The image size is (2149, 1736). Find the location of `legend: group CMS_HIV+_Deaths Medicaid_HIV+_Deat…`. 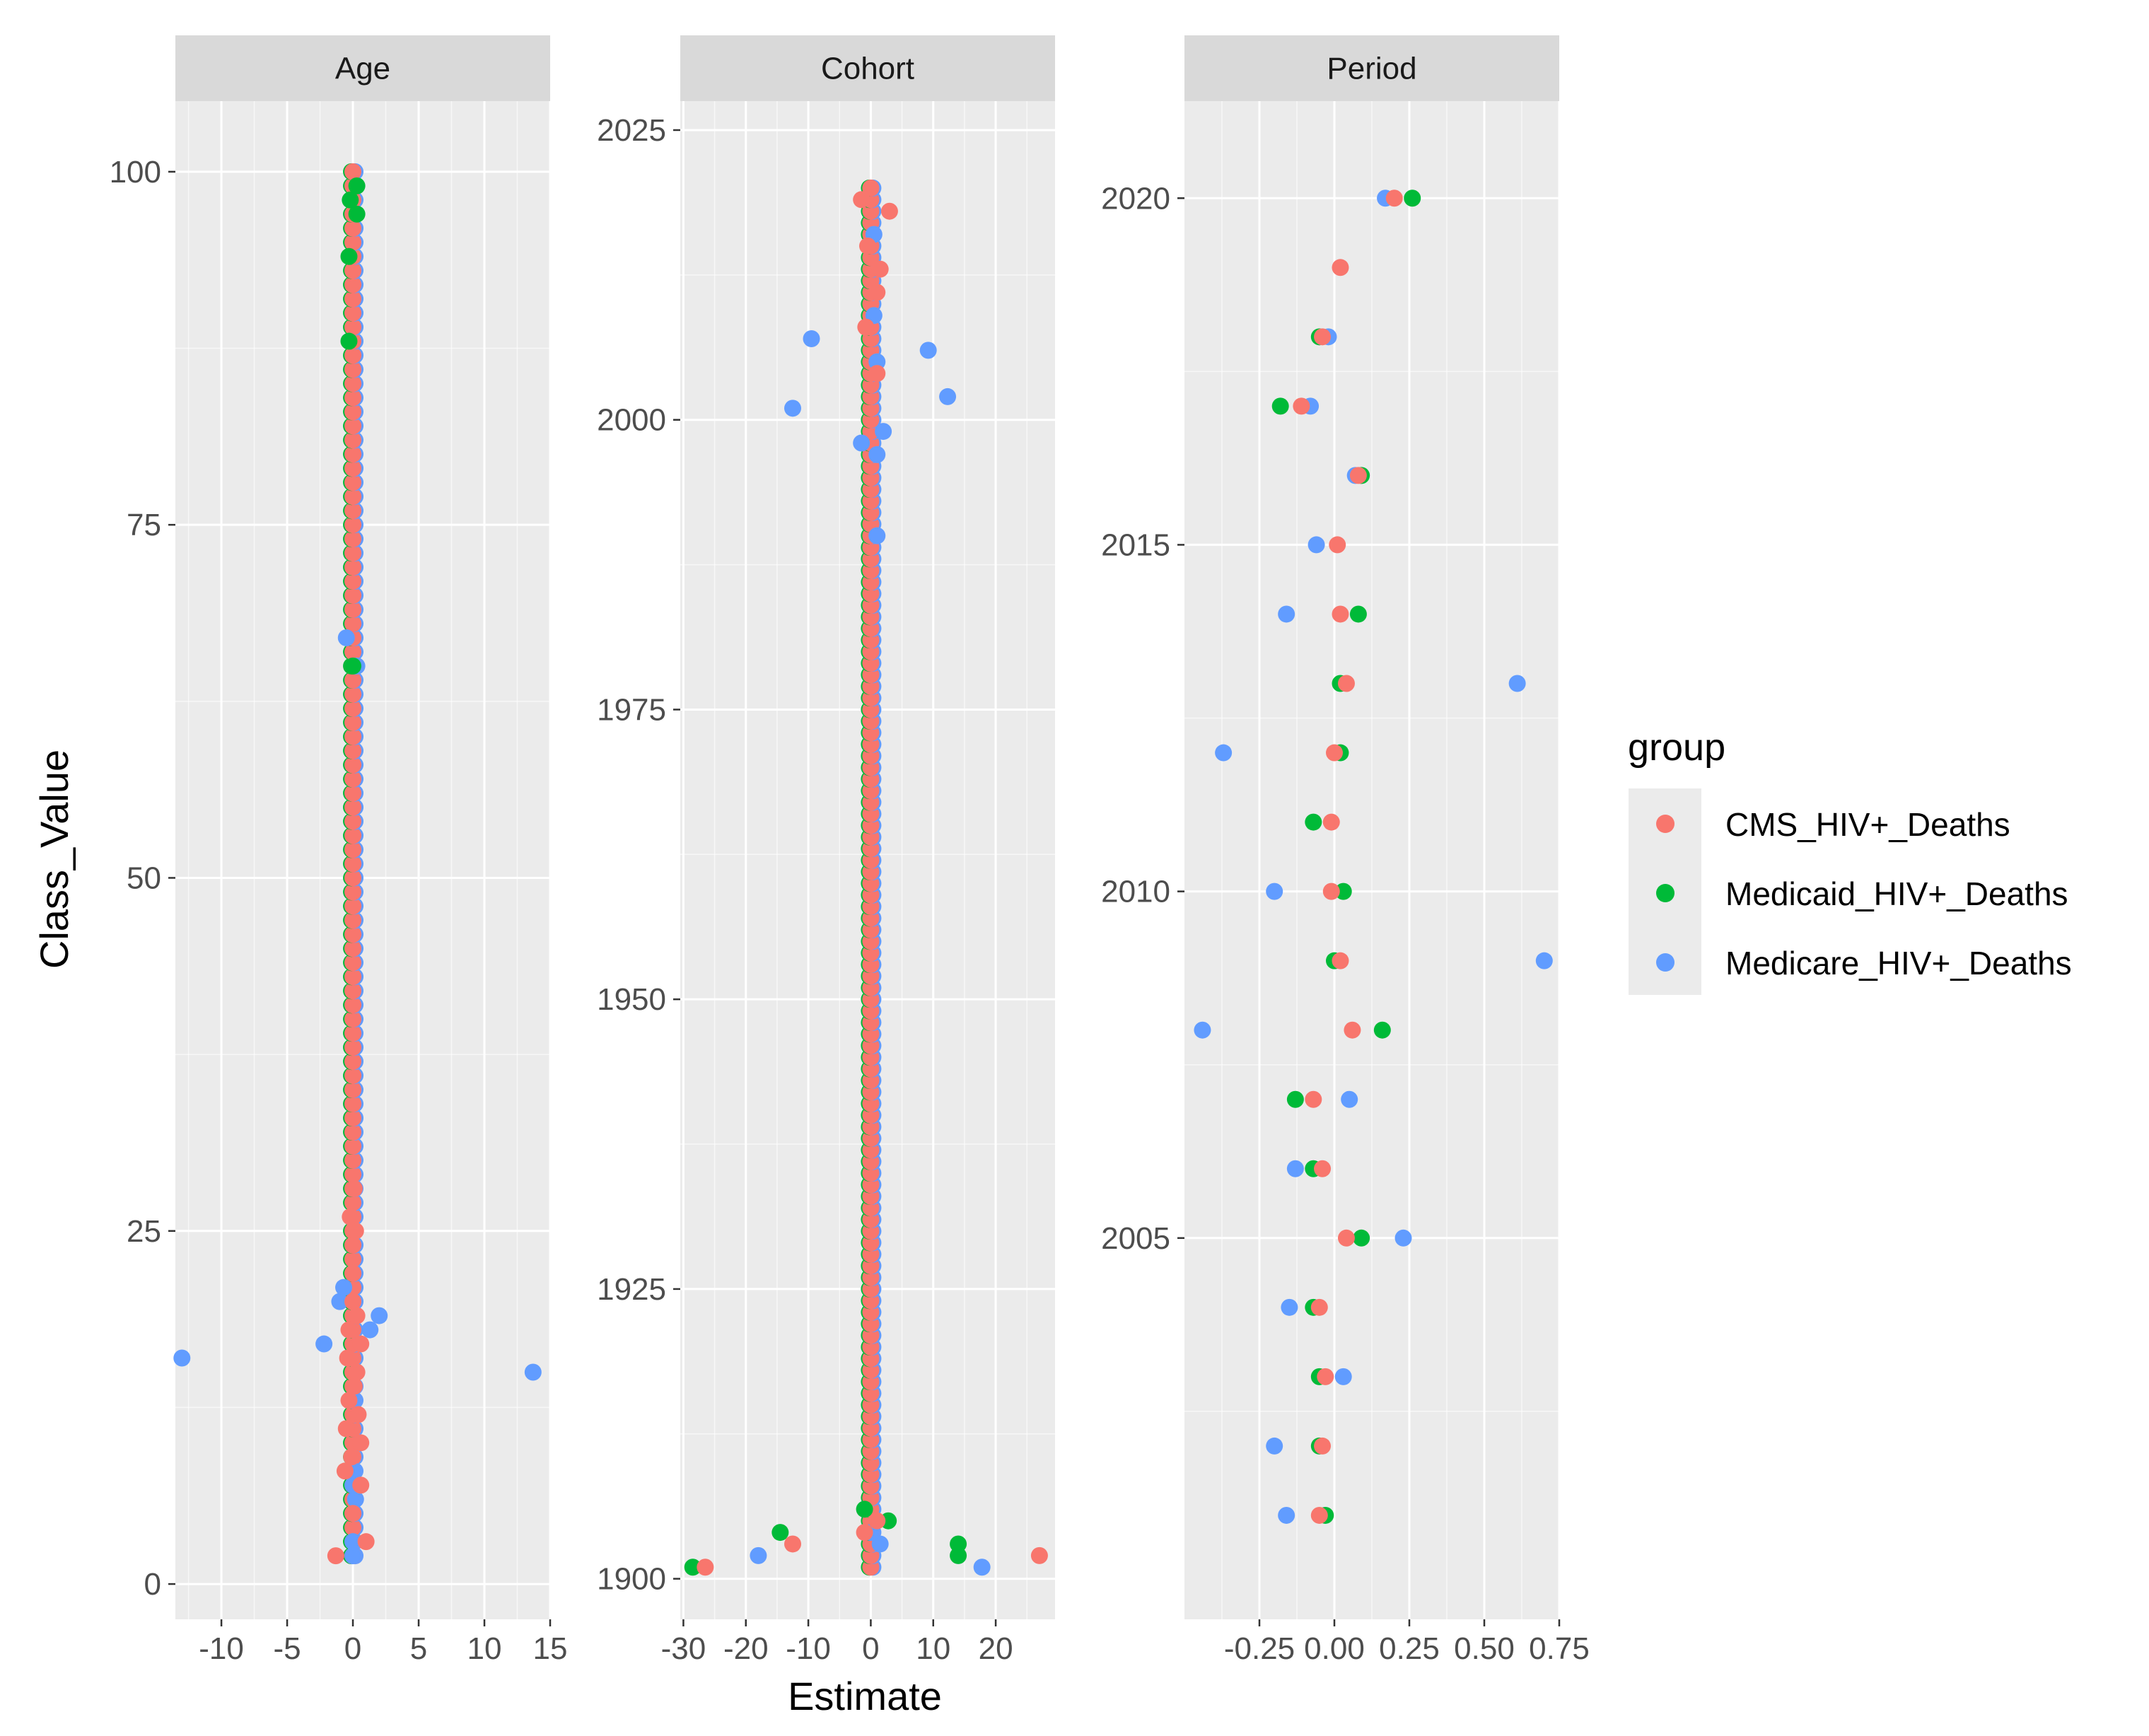

legend: group CMS_HIV+_Deaths Medicaid_HIV+_Deat… is located at coordinates (1850, 861).